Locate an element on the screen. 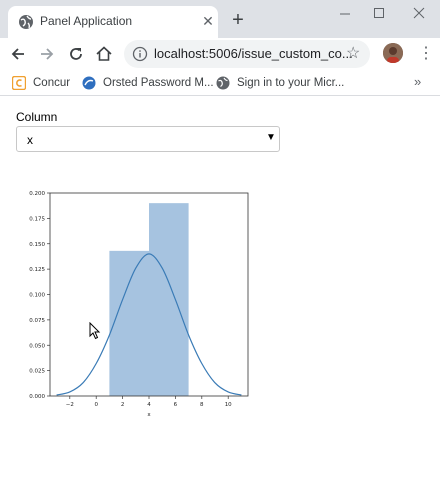 This screenshot has width=440, height=480. x-tick-label: 8 is located at coordinates (202, 405).